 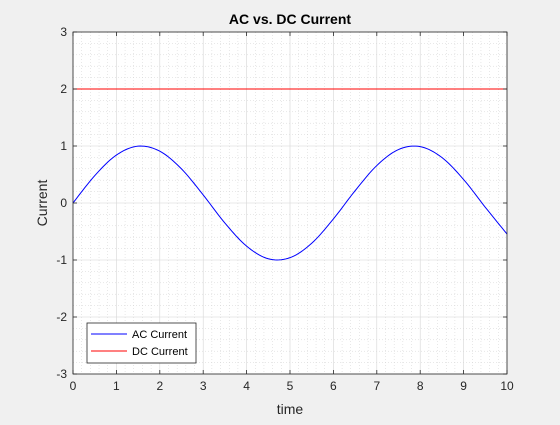 I want to click on legend-label-dc-current: DC Current, so click(x=160, y=352).